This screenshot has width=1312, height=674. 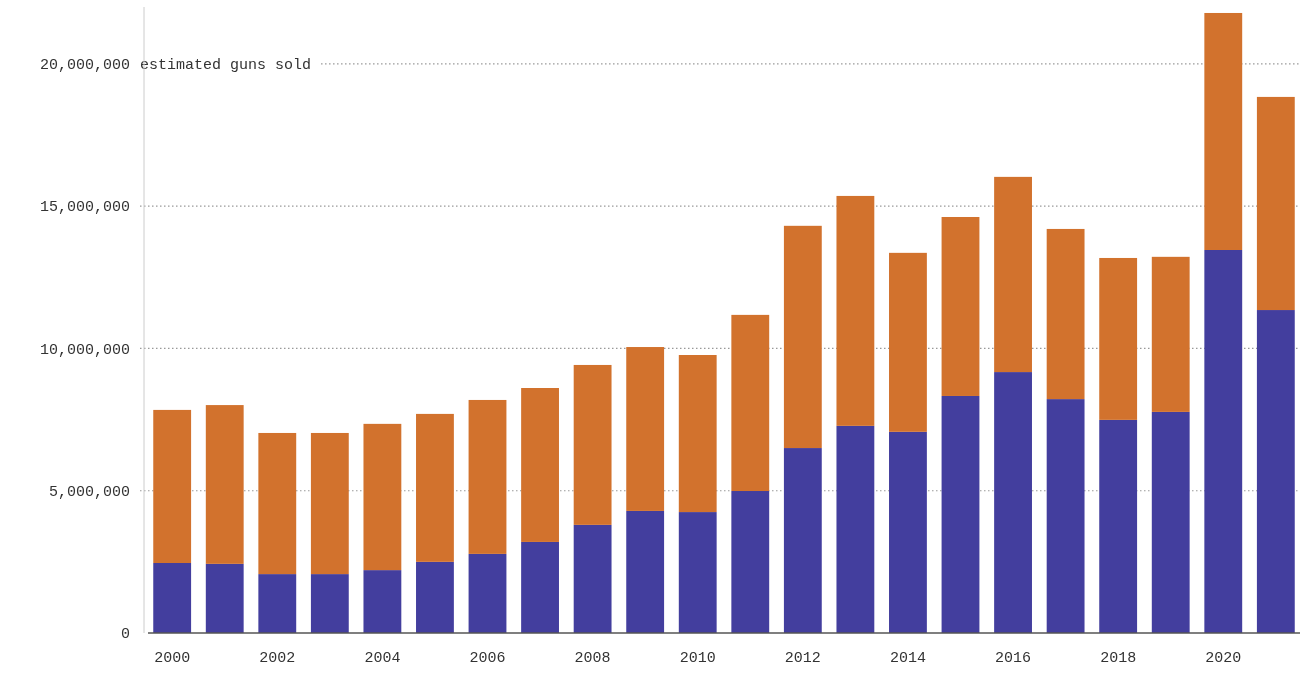 I want to click on y-tick-label: 15,000,000, so click(x=84, y=208).